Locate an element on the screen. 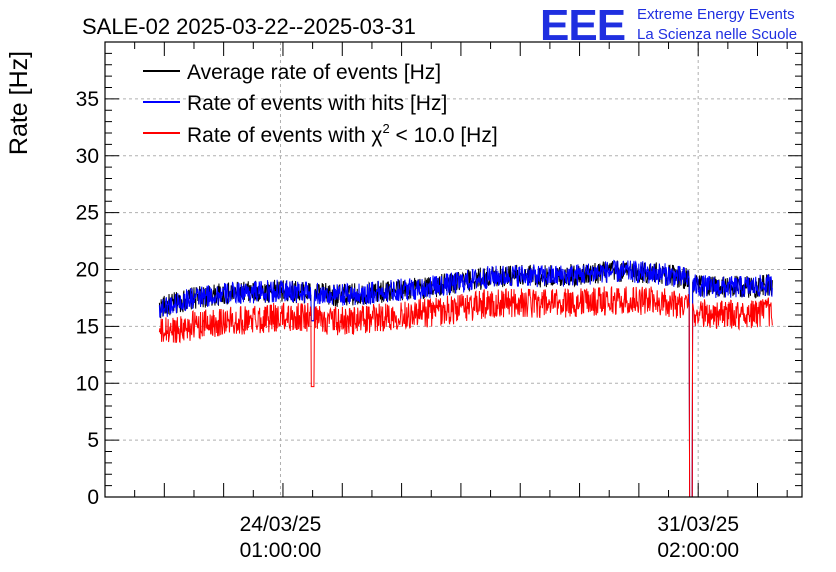  legend-label-chi2: Rate of events with χ2 < 10.0 [Hz] is located at coordinates (342, 134).